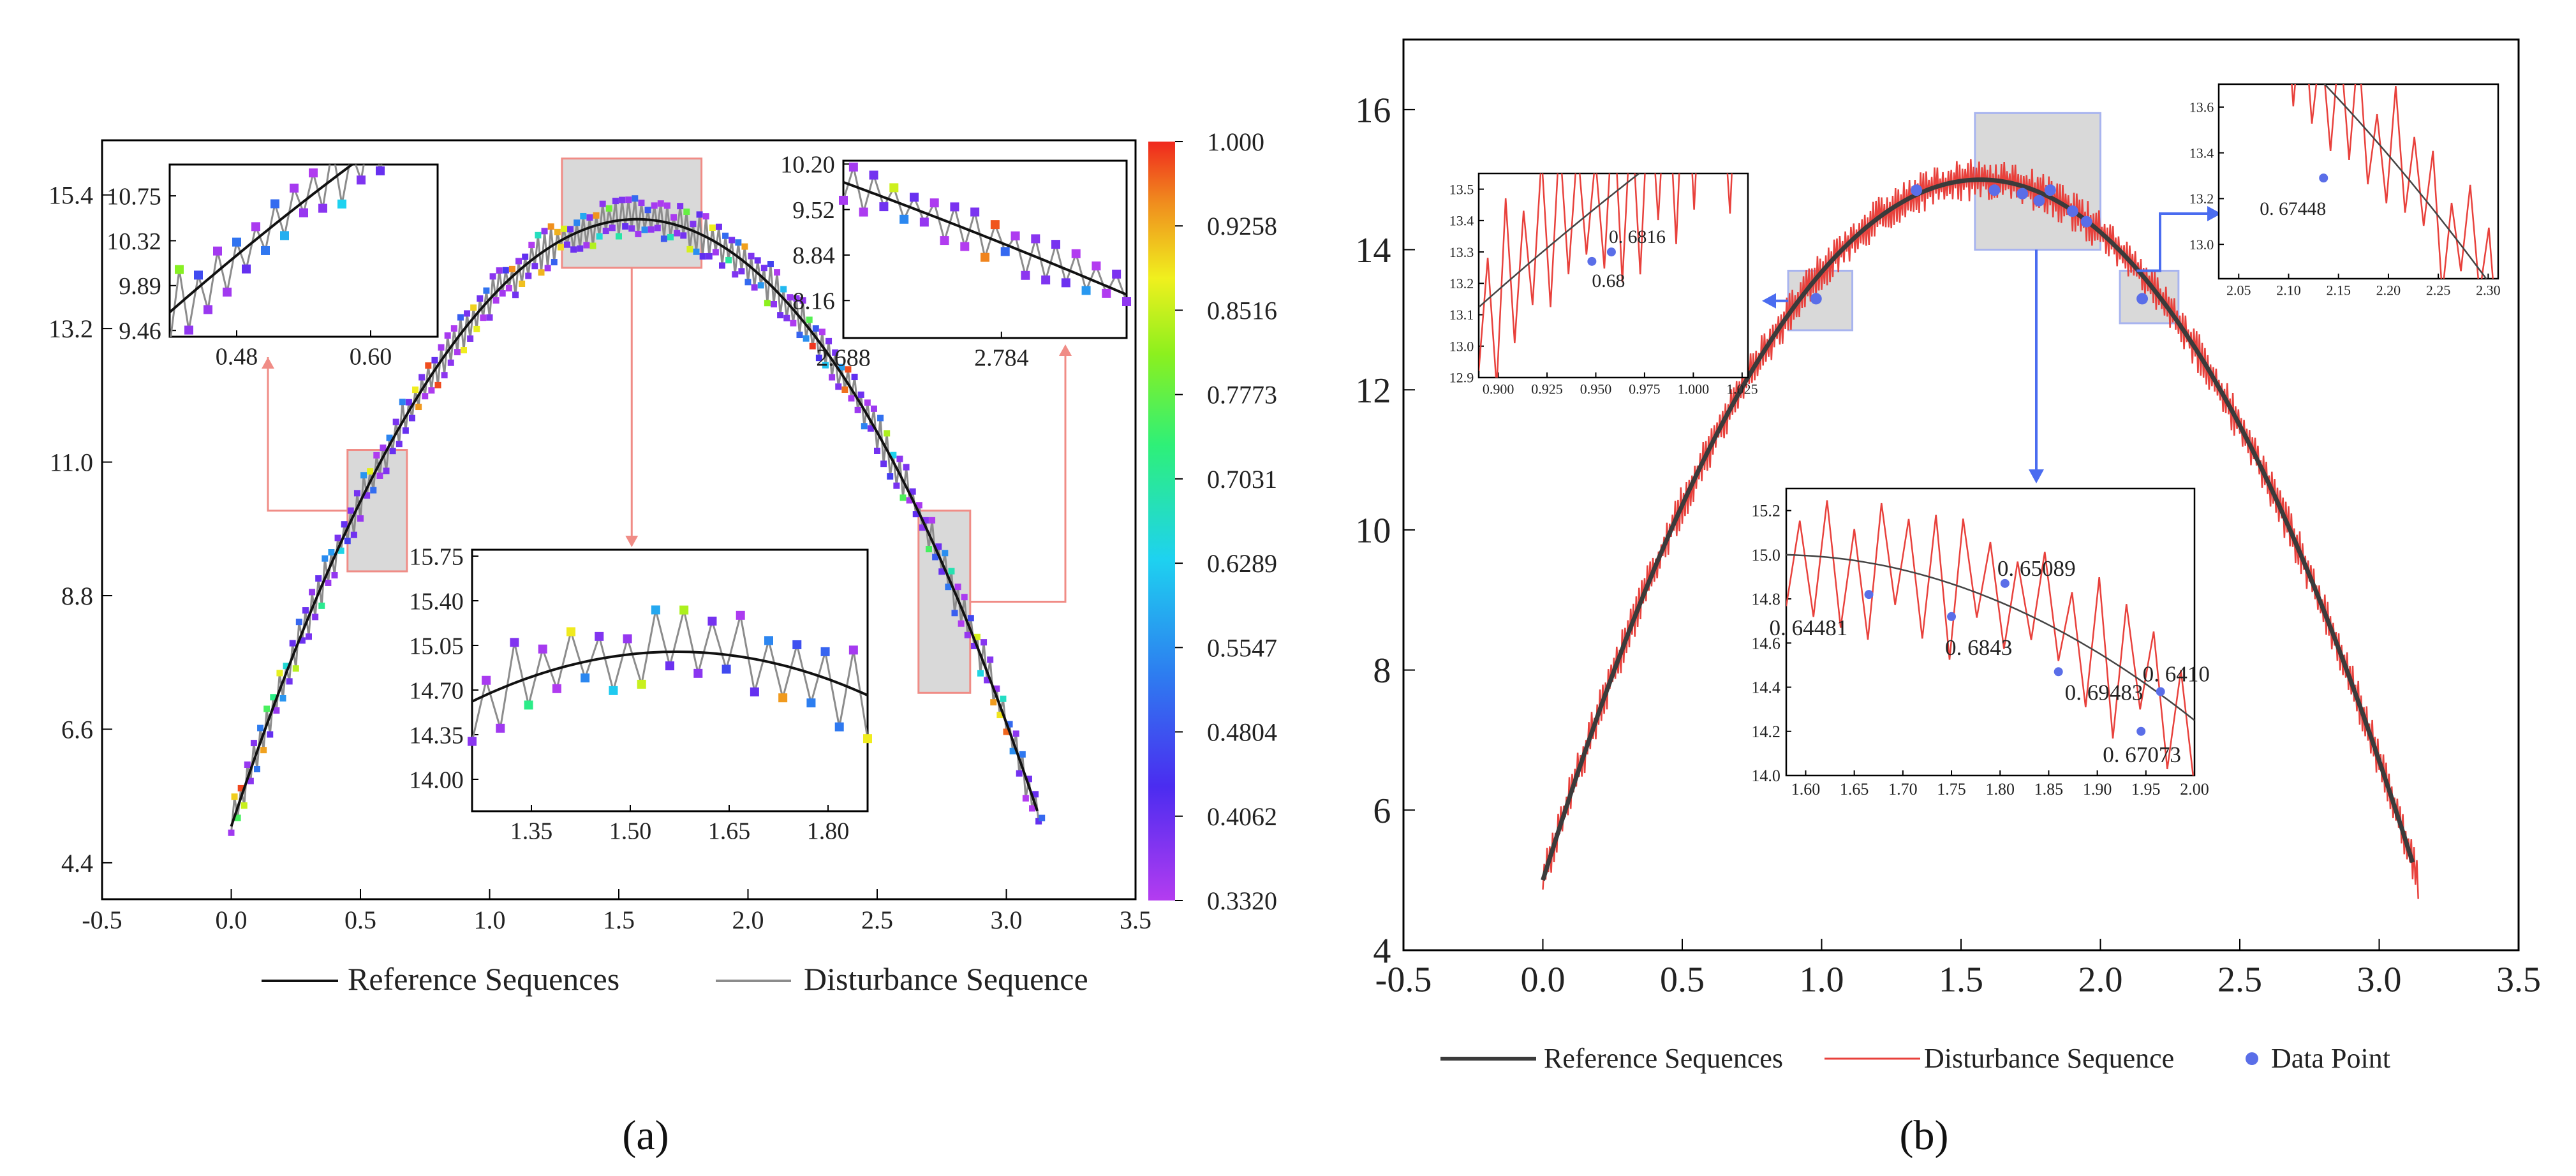 Image resolution: width=2576 pixels, height=1176 pixels. What do you see at coordinates (1822, 979) in the screenshot?
I see `x-tick-label: 1.0` at bounding box center [1822, 979].